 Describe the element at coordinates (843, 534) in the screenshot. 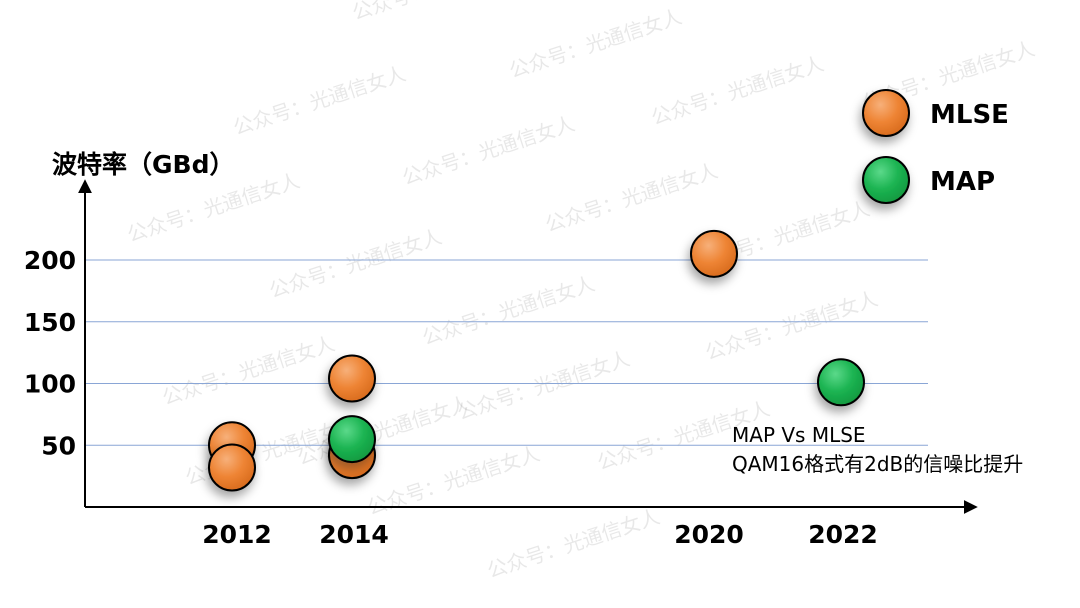

I see `x-tick-label-2022: 2022` at that location.